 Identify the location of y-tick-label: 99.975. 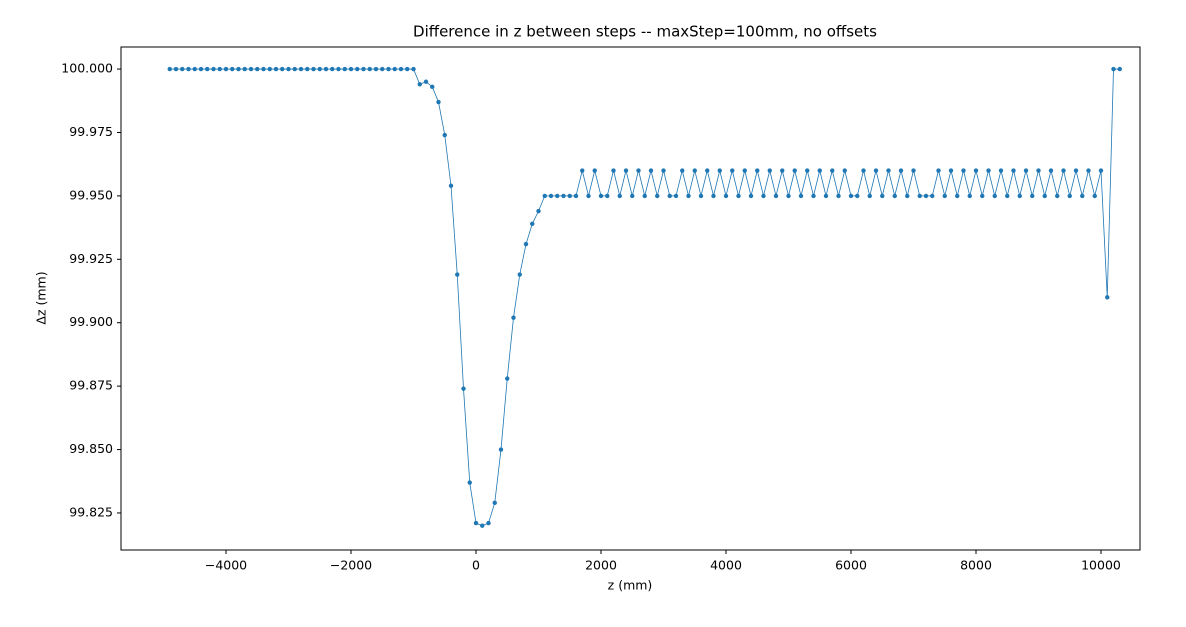
(91, 131).